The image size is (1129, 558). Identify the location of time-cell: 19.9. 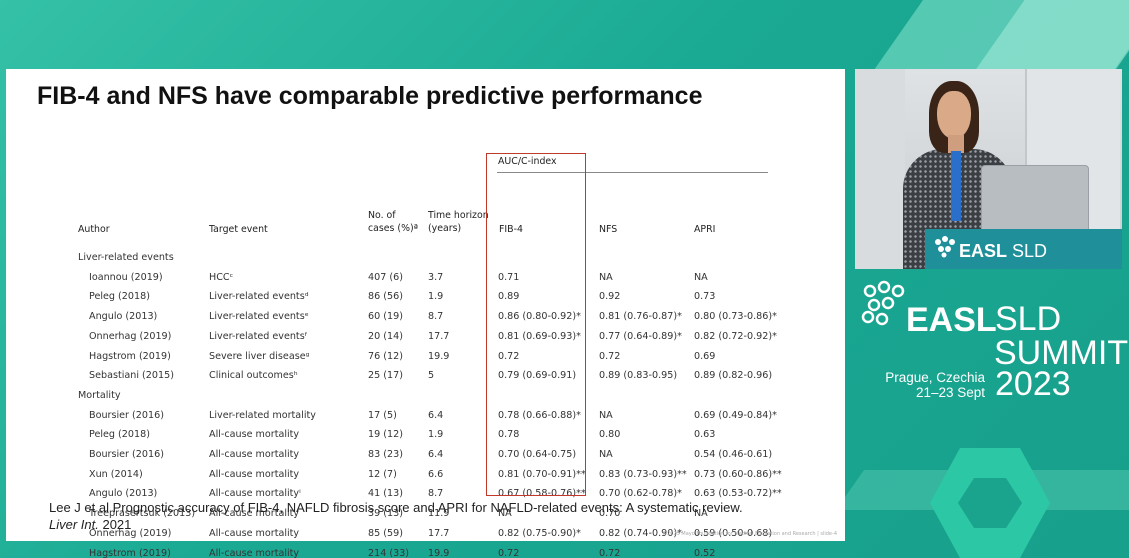
(439, 552).